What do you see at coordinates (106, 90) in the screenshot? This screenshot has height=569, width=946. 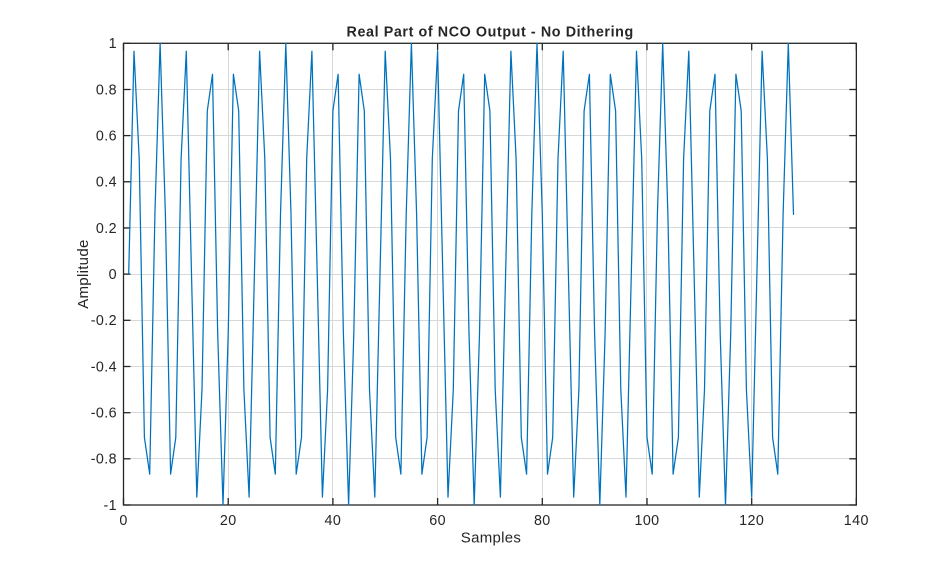 I see `svg-text: 0.8` at bounding box center [106, 90].